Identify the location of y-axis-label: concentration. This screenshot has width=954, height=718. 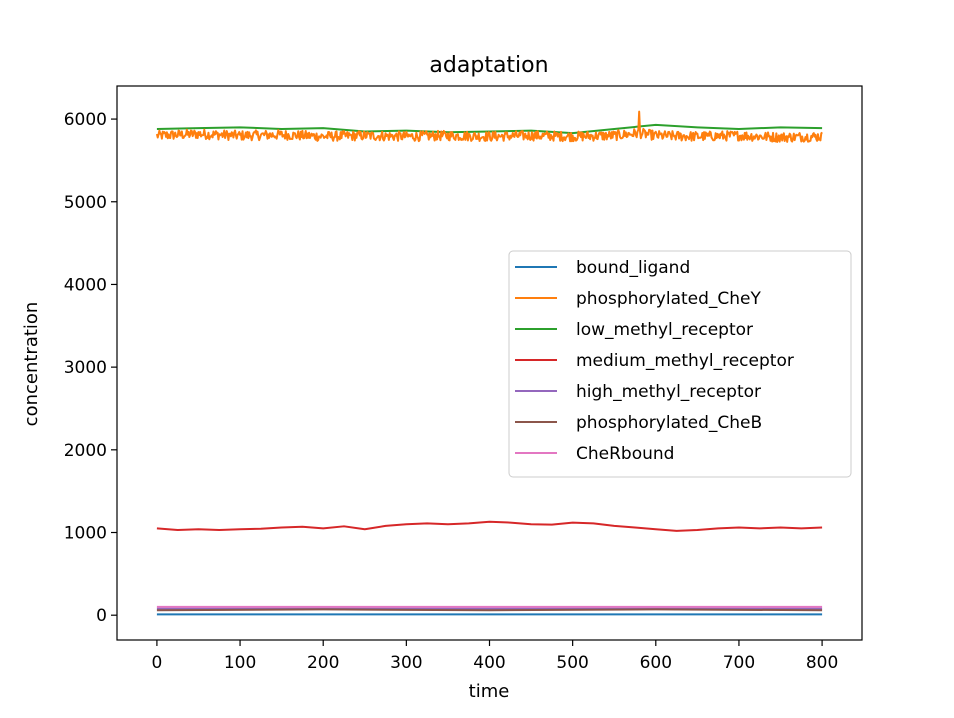
(31, 364).